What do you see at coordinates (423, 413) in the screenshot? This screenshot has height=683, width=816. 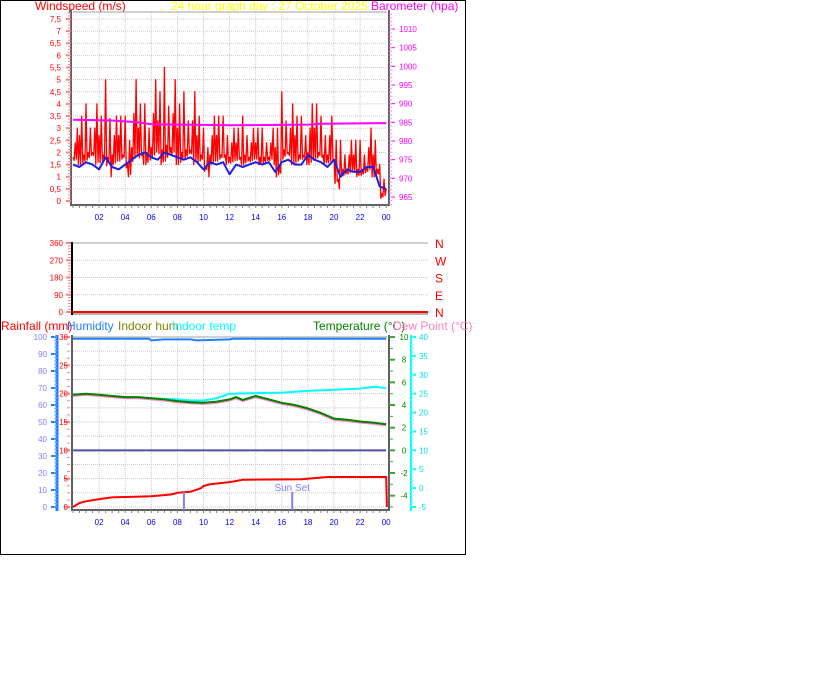 I see `dew-point-tick-label: 20` at bounding box center [423, 413].